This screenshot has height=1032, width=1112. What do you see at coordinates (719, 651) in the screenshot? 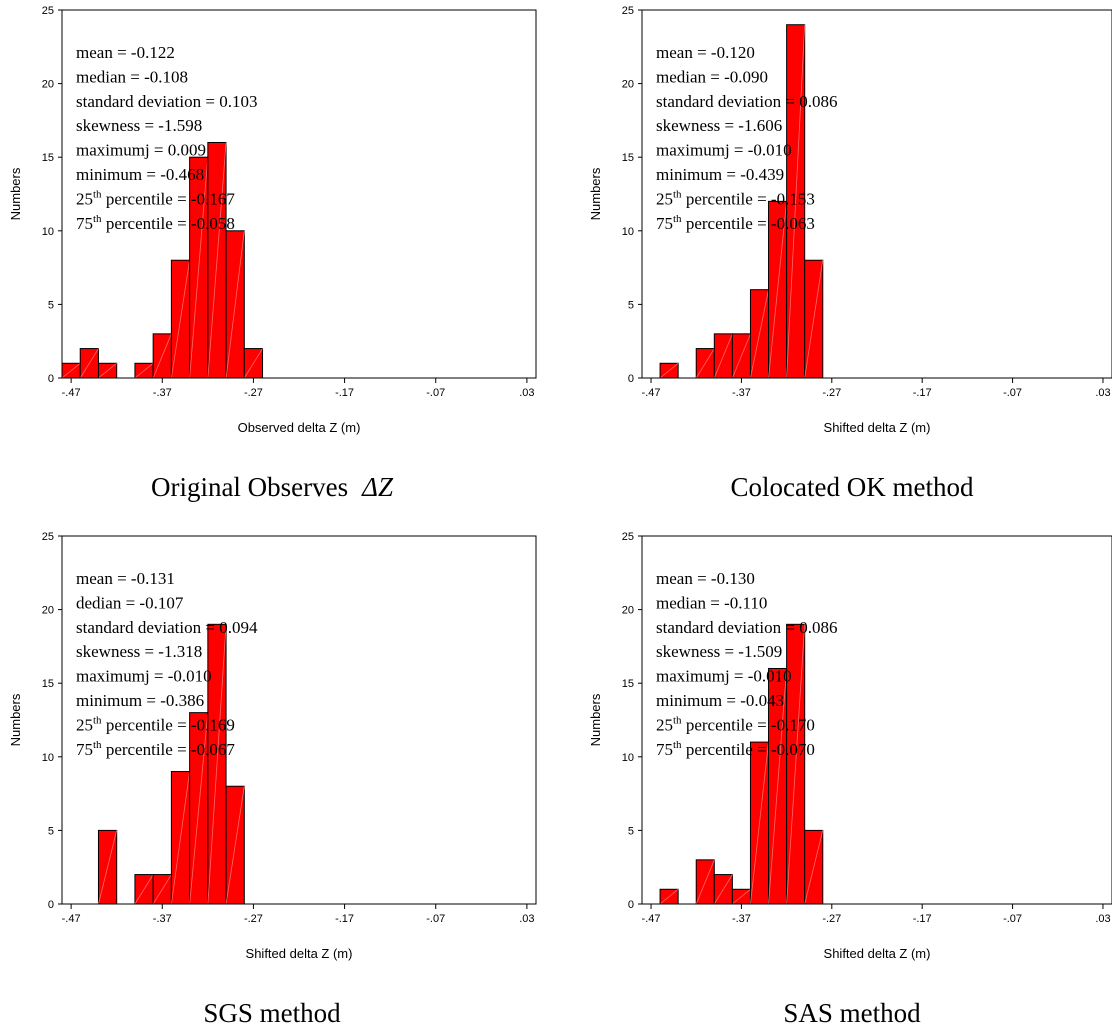
I see `stat-line: skewness = -1.509` at bounding box center [719, 651].